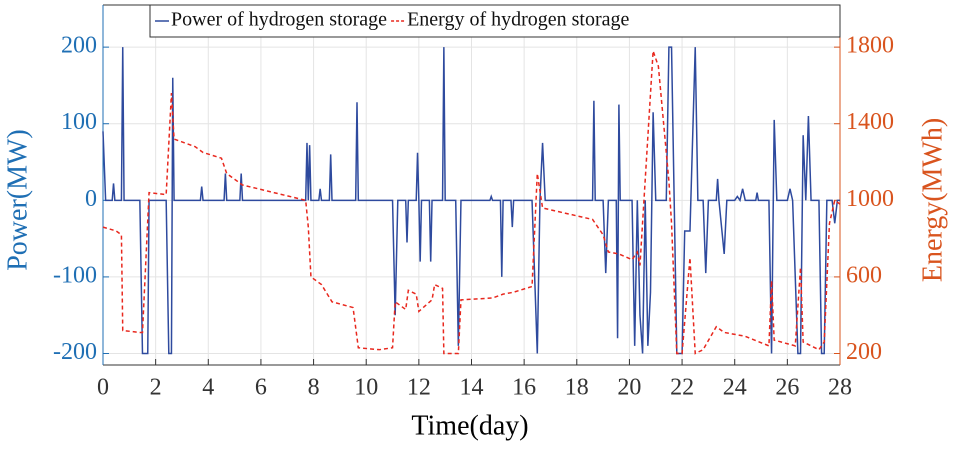 Image resolution: width=955 pixels, height=450 pixels. What do you see at coordinates (75, 352) in the screenshot?
I see `y-tick-label: -200` at bounding box center [75, 352].